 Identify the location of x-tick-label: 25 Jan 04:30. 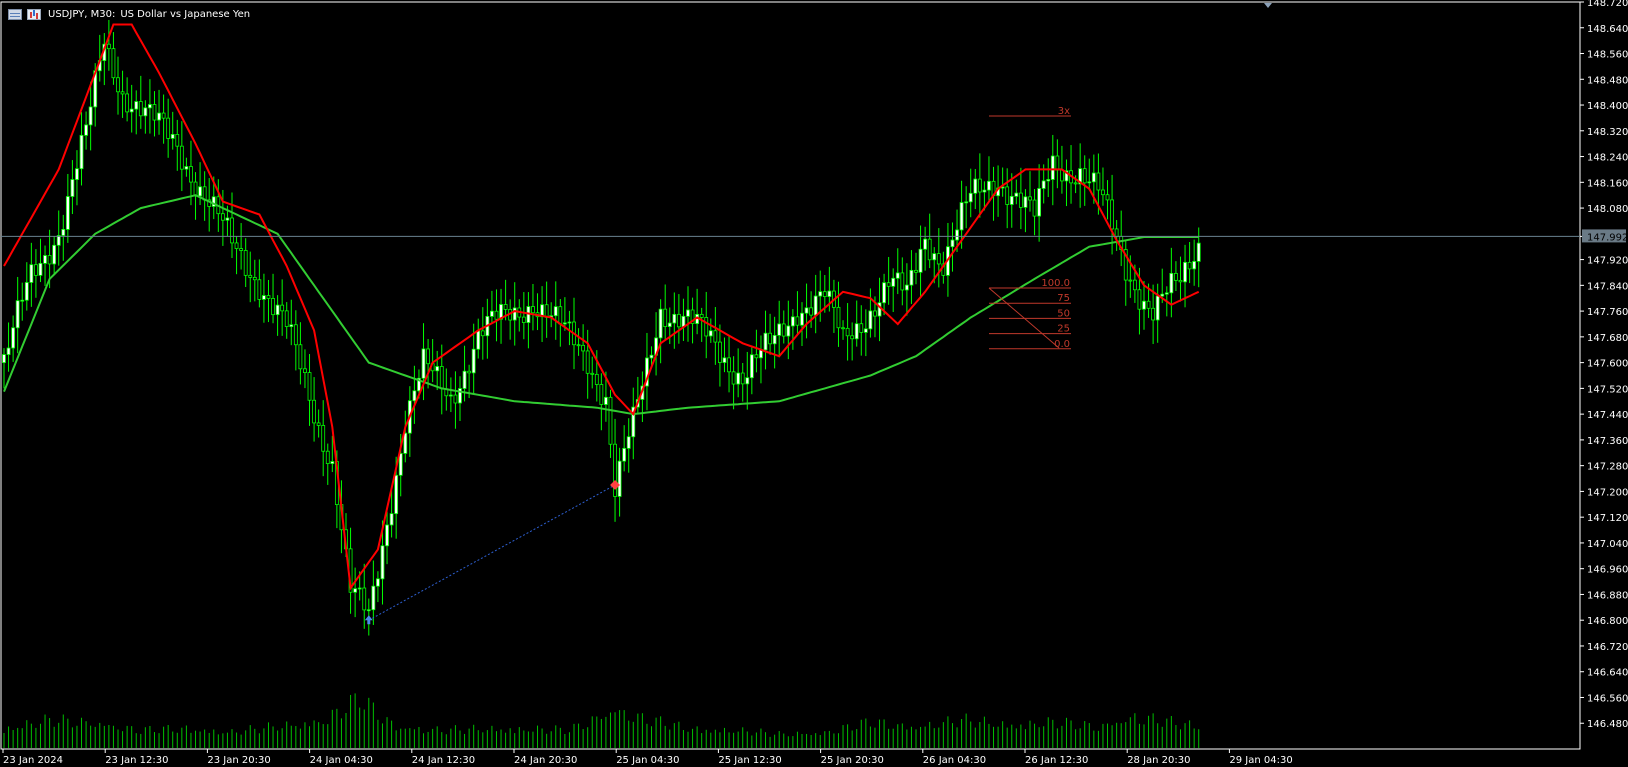
(647, 760).